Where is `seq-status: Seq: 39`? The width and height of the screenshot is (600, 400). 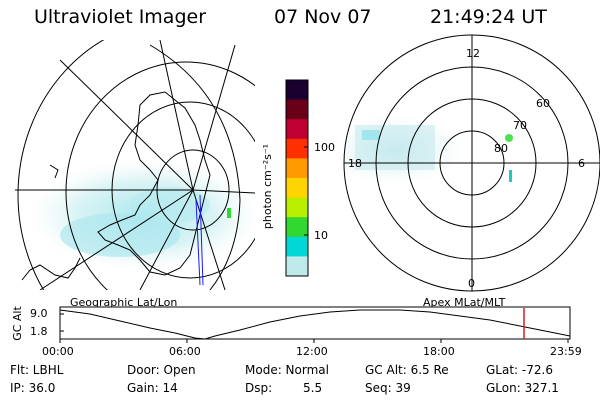
seq-status: Seq: 39 is located at coordinates (388, 388).